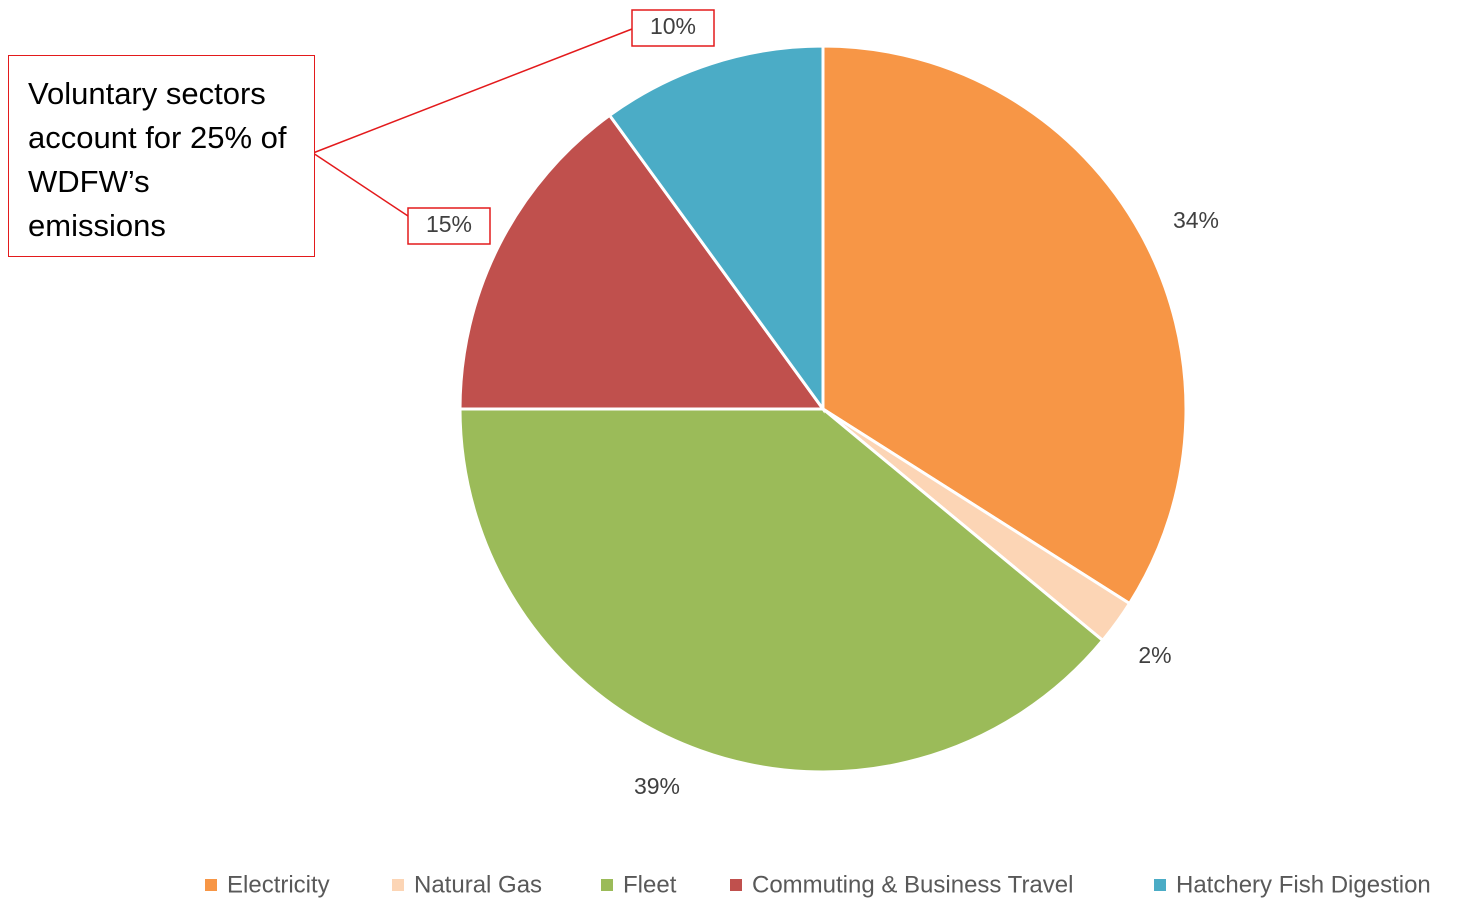  I want to click on legend-label: Commuting & Business Travel, so click(912, 884).